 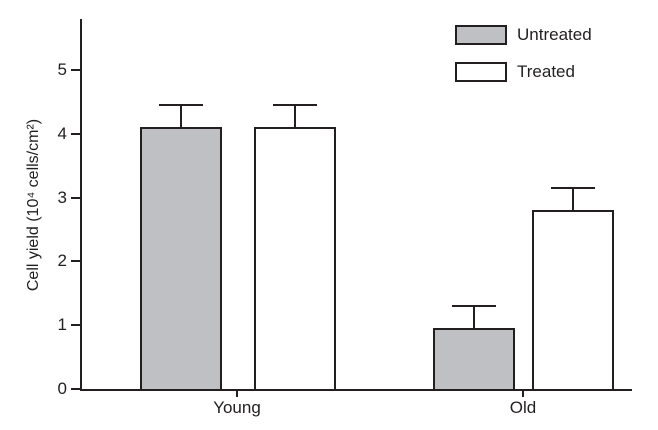 What do you see at coordinates (474, 317) in the screenshot?
I see `error-bar-old-untreated` at bounding box center [474, 317].